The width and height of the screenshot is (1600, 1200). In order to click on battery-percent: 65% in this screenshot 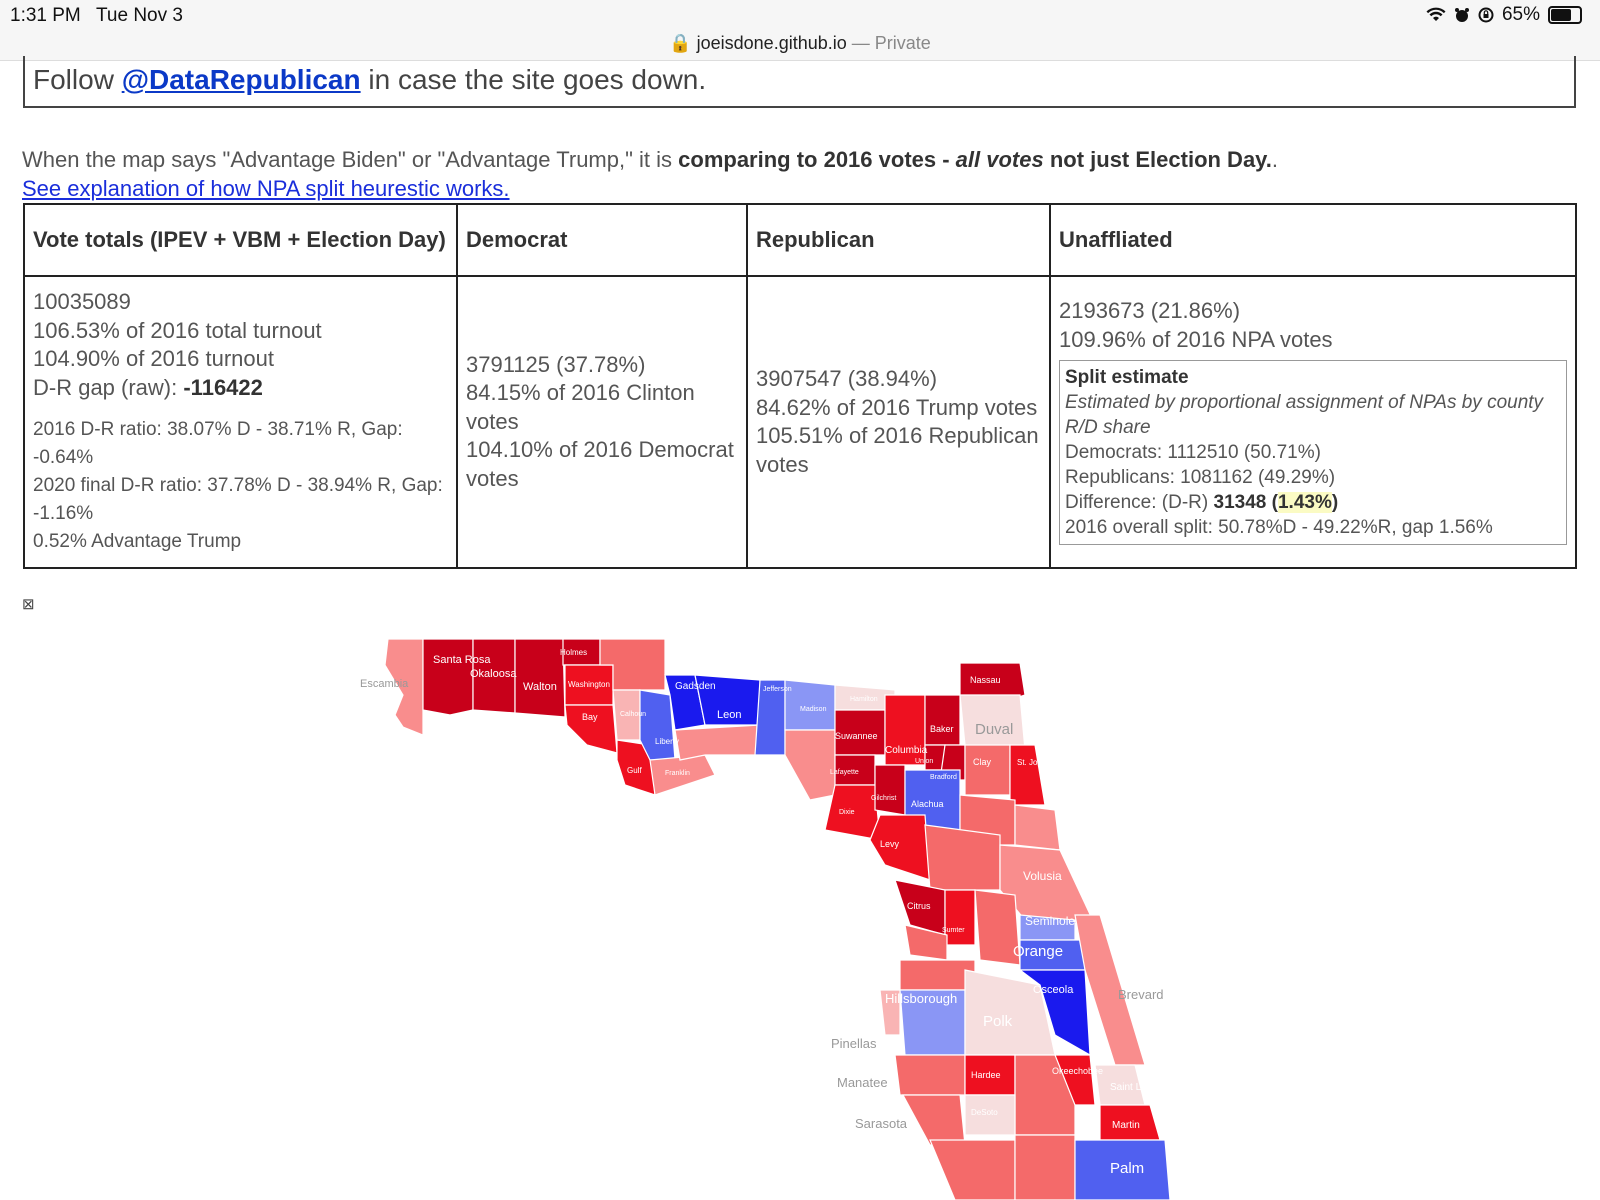, I will do `click(1520, 14)`.